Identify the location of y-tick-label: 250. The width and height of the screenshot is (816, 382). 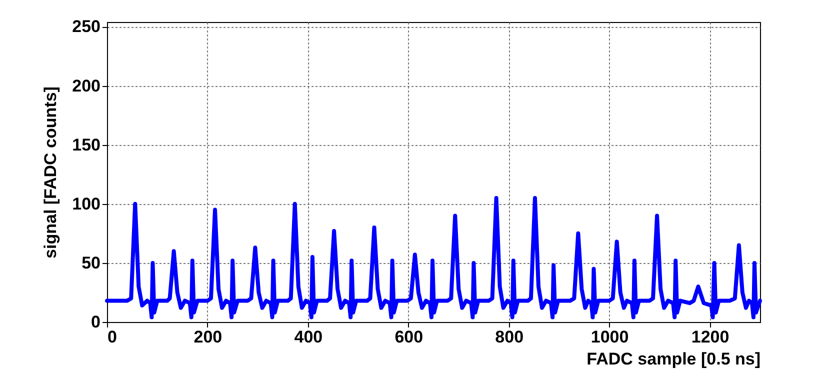
(86, 26).